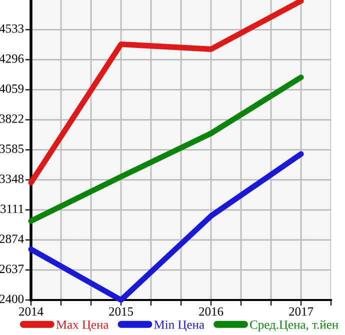 The image size is (345, 335). I want to click on y-tick-label: 3348, so click(12, 178).